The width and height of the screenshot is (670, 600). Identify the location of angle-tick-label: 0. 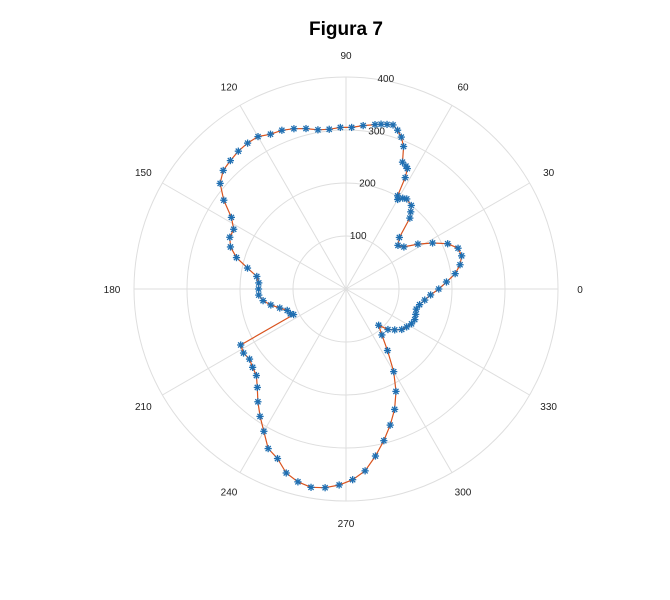
(580, 290).